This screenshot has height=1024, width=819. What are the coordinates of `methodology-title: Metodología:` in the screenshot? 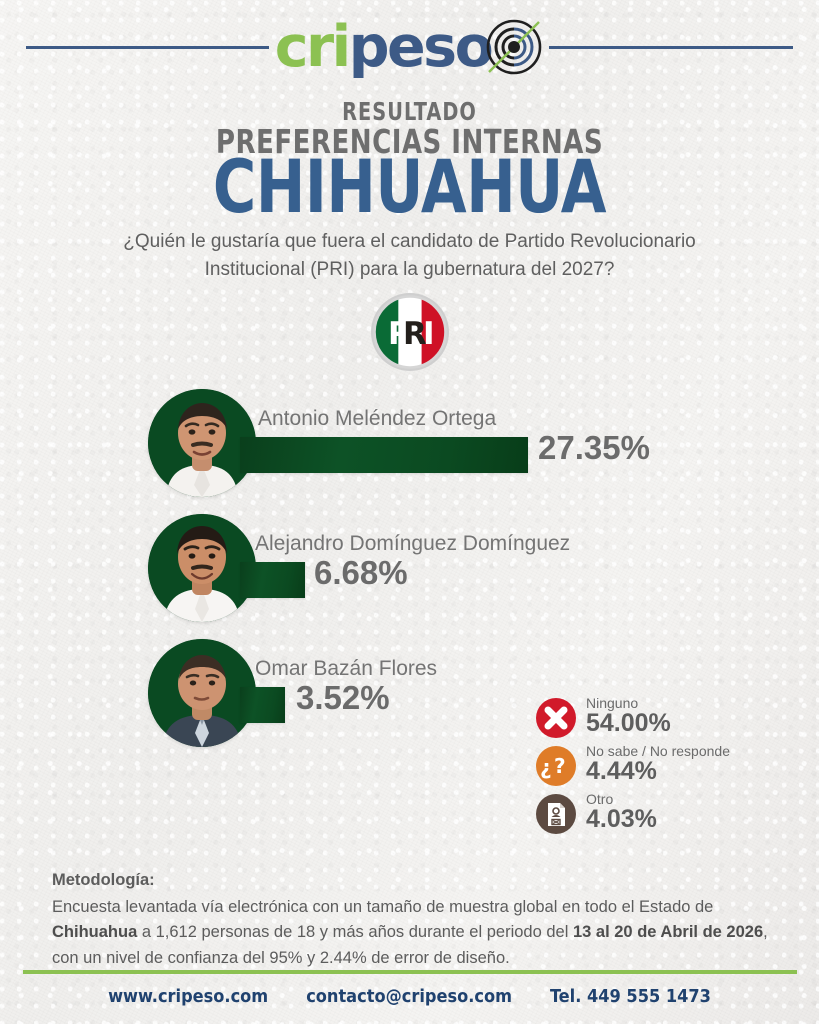 It's located at (103, 880).